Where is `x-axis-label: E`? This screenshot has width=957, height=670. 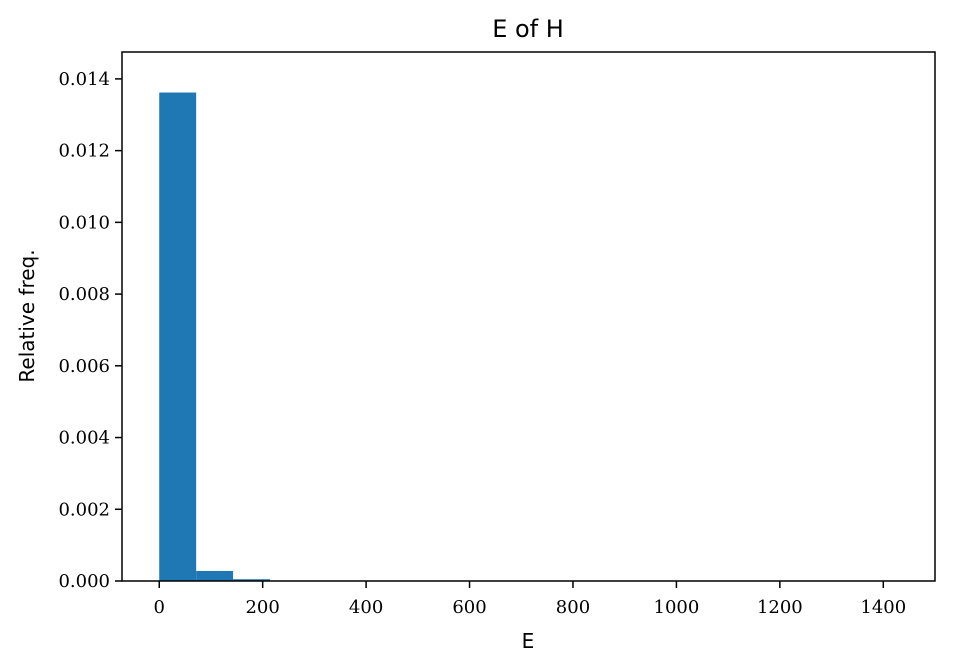 x-axis-label: E is located at coordinates (528, 641).